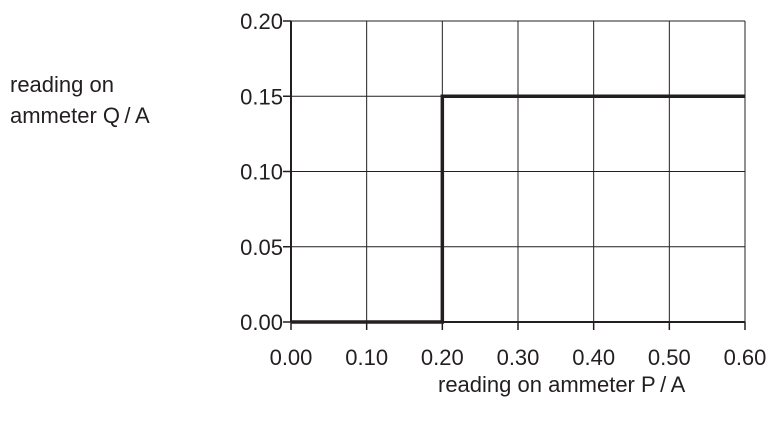 This screenshot has height=428, width=776. Describe the element at coordinates (261, 21) in the screenshot. I see `y-tick-label: 0.20` at that location.